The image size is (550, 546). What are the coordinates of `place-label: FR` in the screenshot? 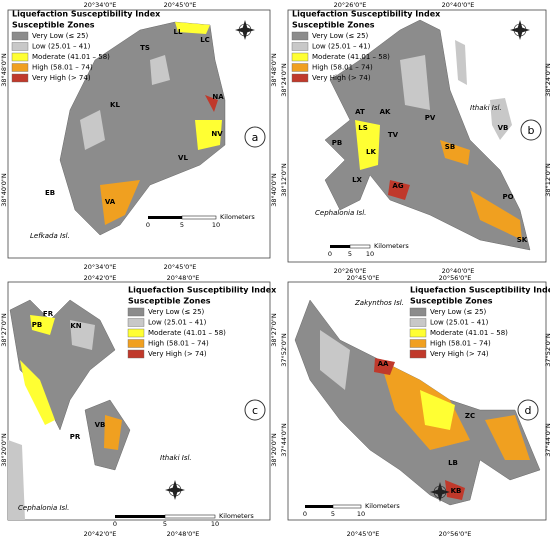 It's located at (48, 314).